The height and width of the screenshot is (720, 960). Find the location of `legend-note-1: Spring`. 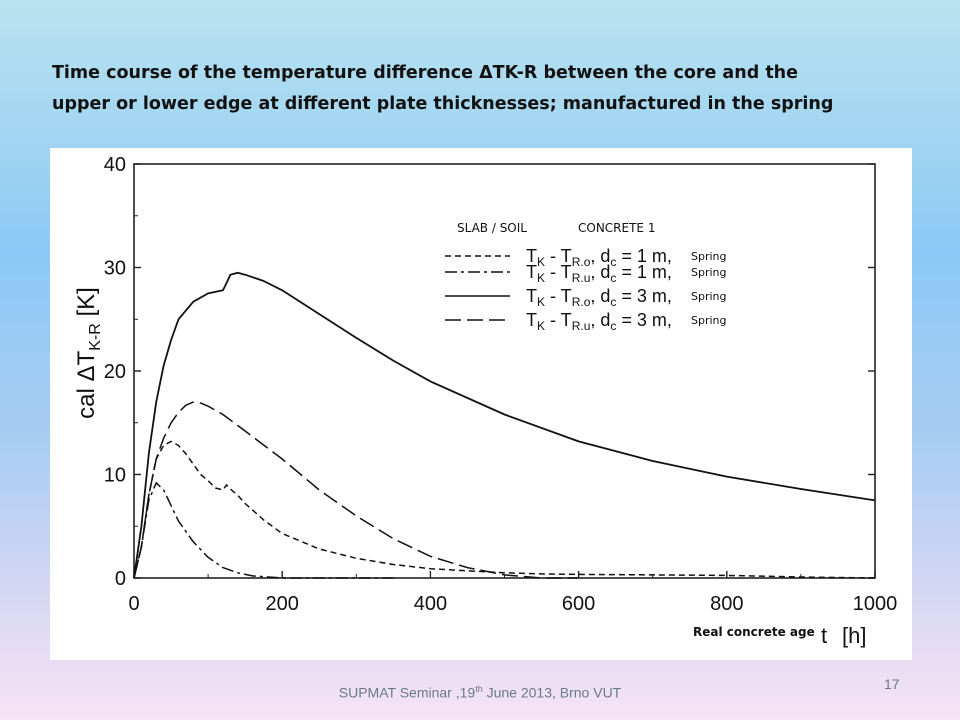

legend-note-1: Spring is located at coordinates (709, 256).